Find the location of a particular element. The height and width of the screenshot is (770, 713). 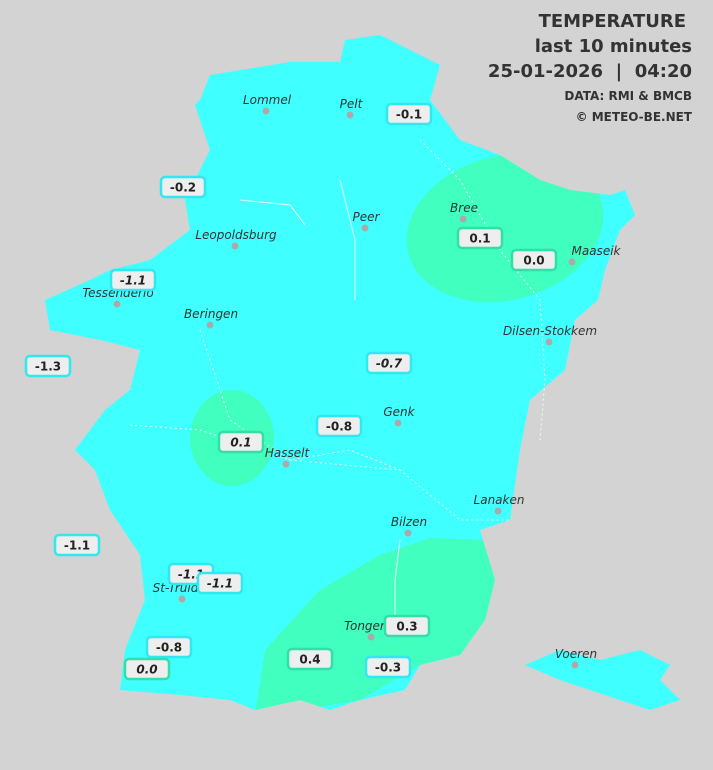

city: Genk is located at coordinates (399, 416).